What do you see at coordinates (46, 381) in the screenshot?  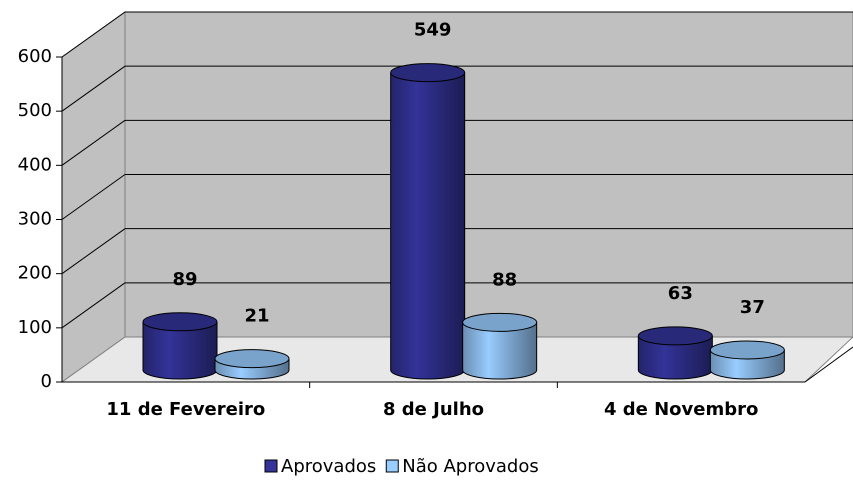 I see `y-tick-label: 0` at bounding box center [46, 381].